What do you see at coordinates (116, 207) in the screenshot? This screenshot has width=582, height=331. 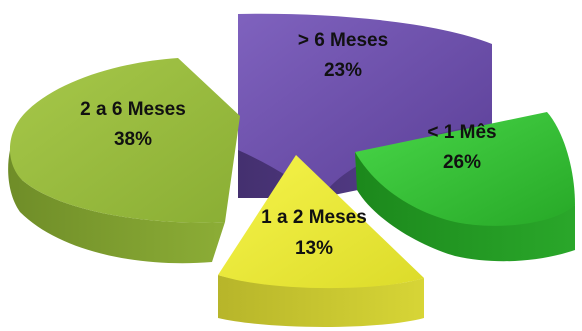 I see `slice-2-to-6-months-side` at bounding box center [116, 207].